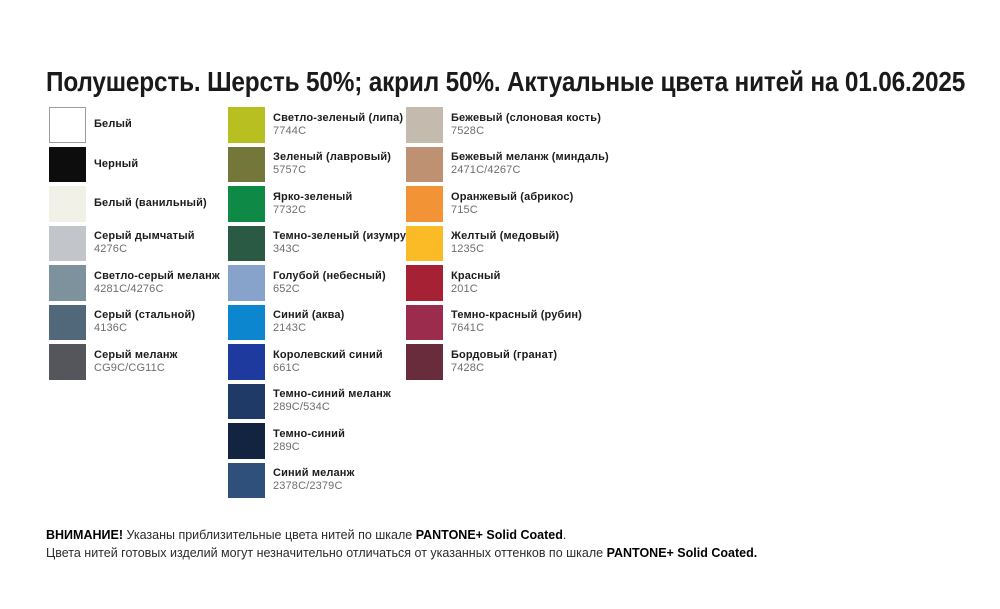 The image size is (1000, 609). I want to click on color-label: Бордовый (гранат) 7428C, so click(504, 362).